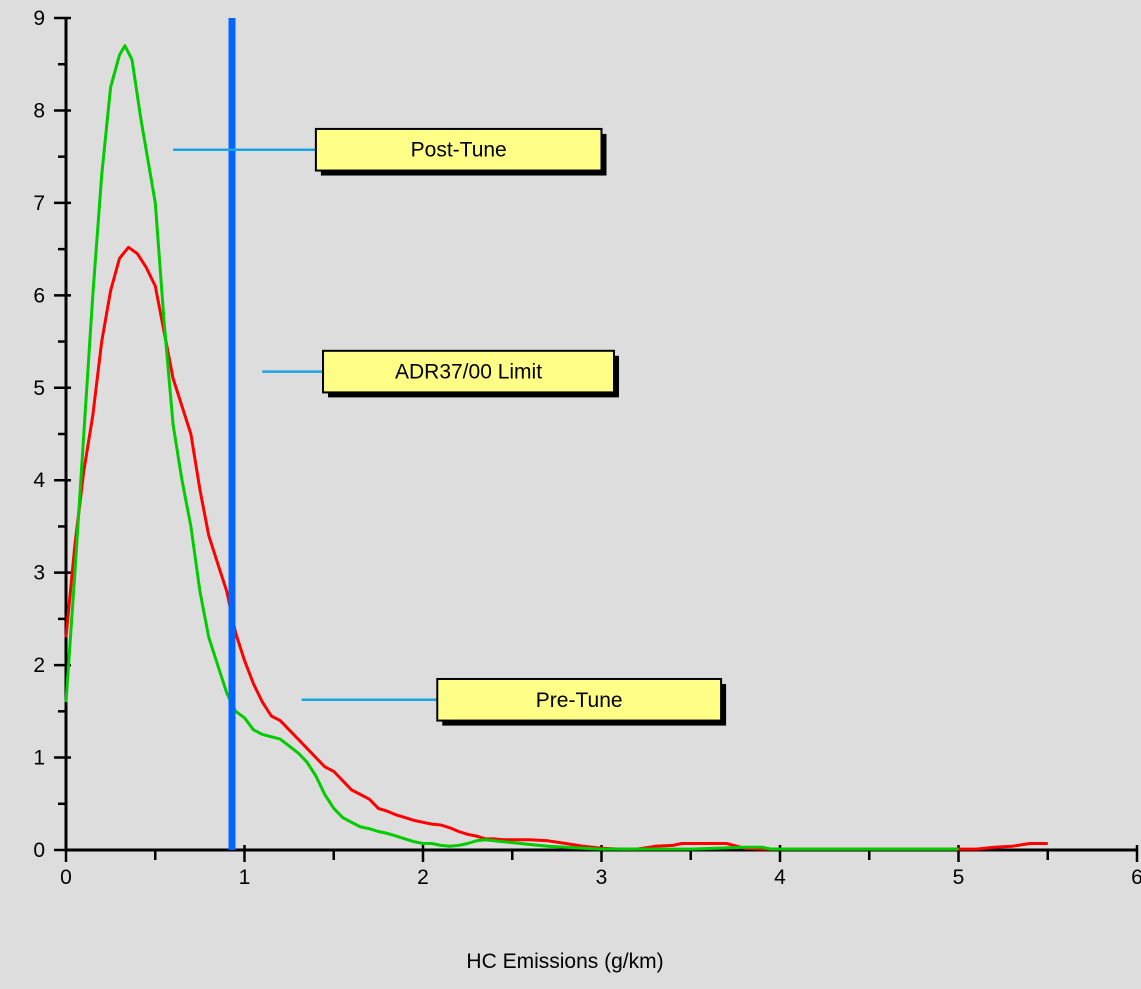 This screenshot has width=1141, height=989. What do you see at coordinates (564, 961) in the screenshot?
I see `x-axis-title: HC Emissions (g/km)` at bounding box center [564, 961].